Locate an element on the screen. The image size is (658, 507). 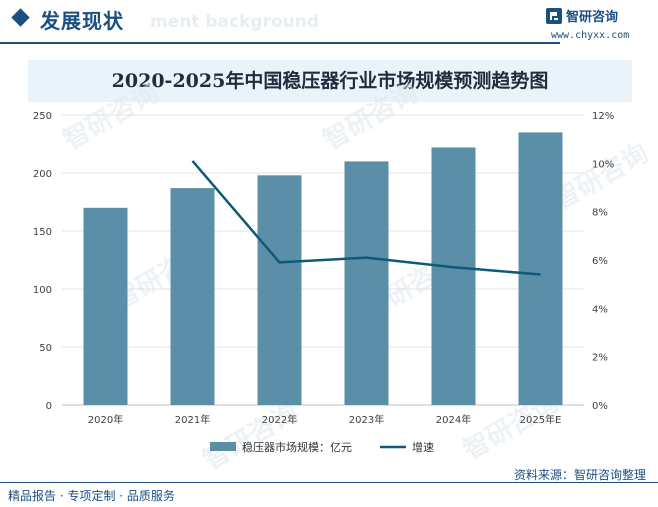
x-tick-label: 2024年 is located at coordinates (453, 419).